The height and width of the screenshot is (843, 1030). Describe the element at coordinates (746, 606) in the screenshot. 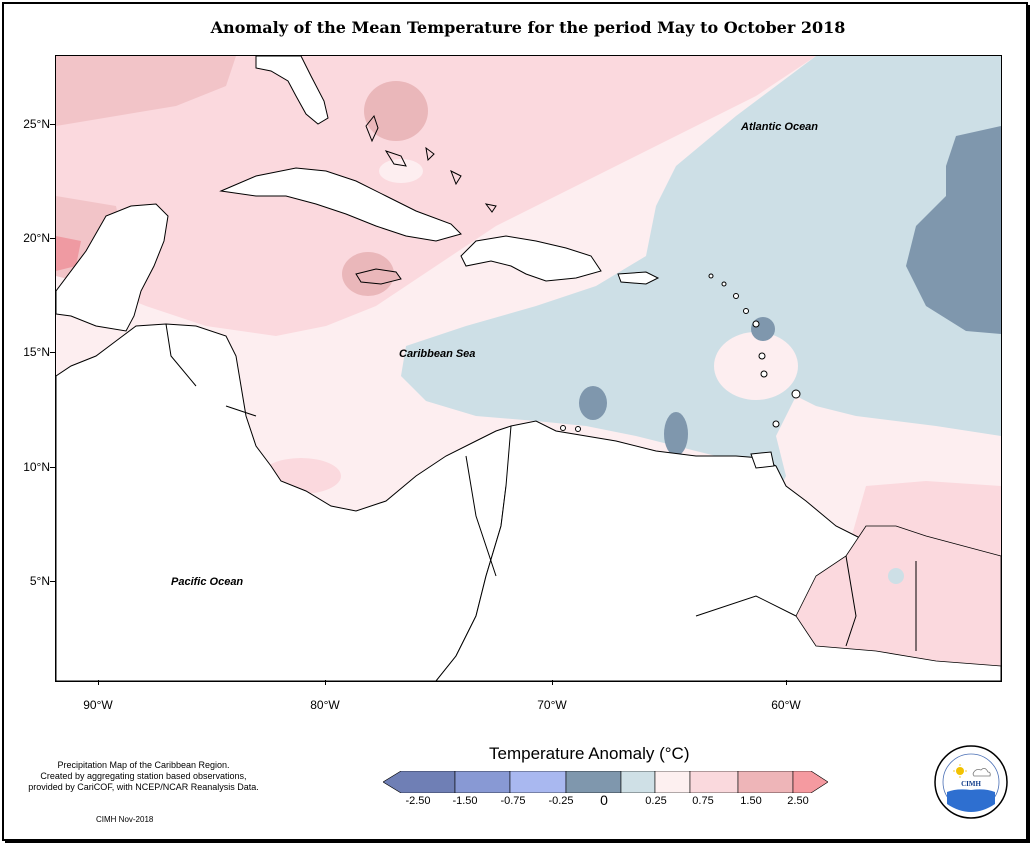

I see `border-venezuela-brazil` at that location.